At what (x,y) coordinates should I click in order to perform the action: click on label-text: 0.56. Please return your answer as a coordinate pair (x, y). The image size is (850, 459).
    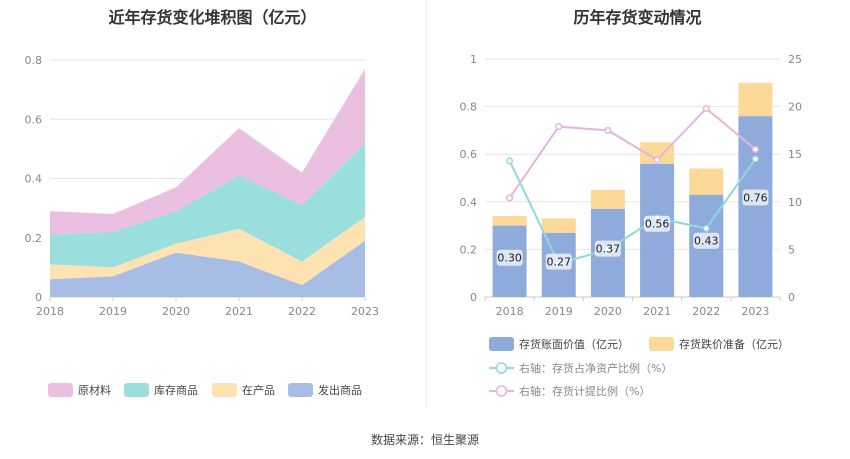
    Looking at the image, I should click on (657, 224).